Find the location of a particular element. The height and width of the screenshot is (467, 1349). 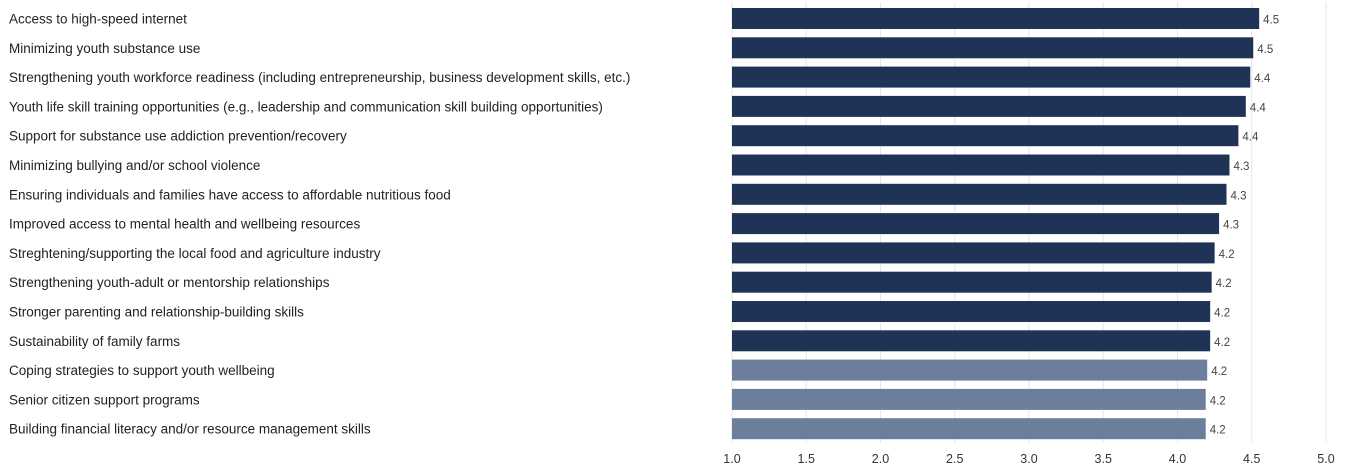

x-tick-label: 2.5 is located at coordinates (954, 459).